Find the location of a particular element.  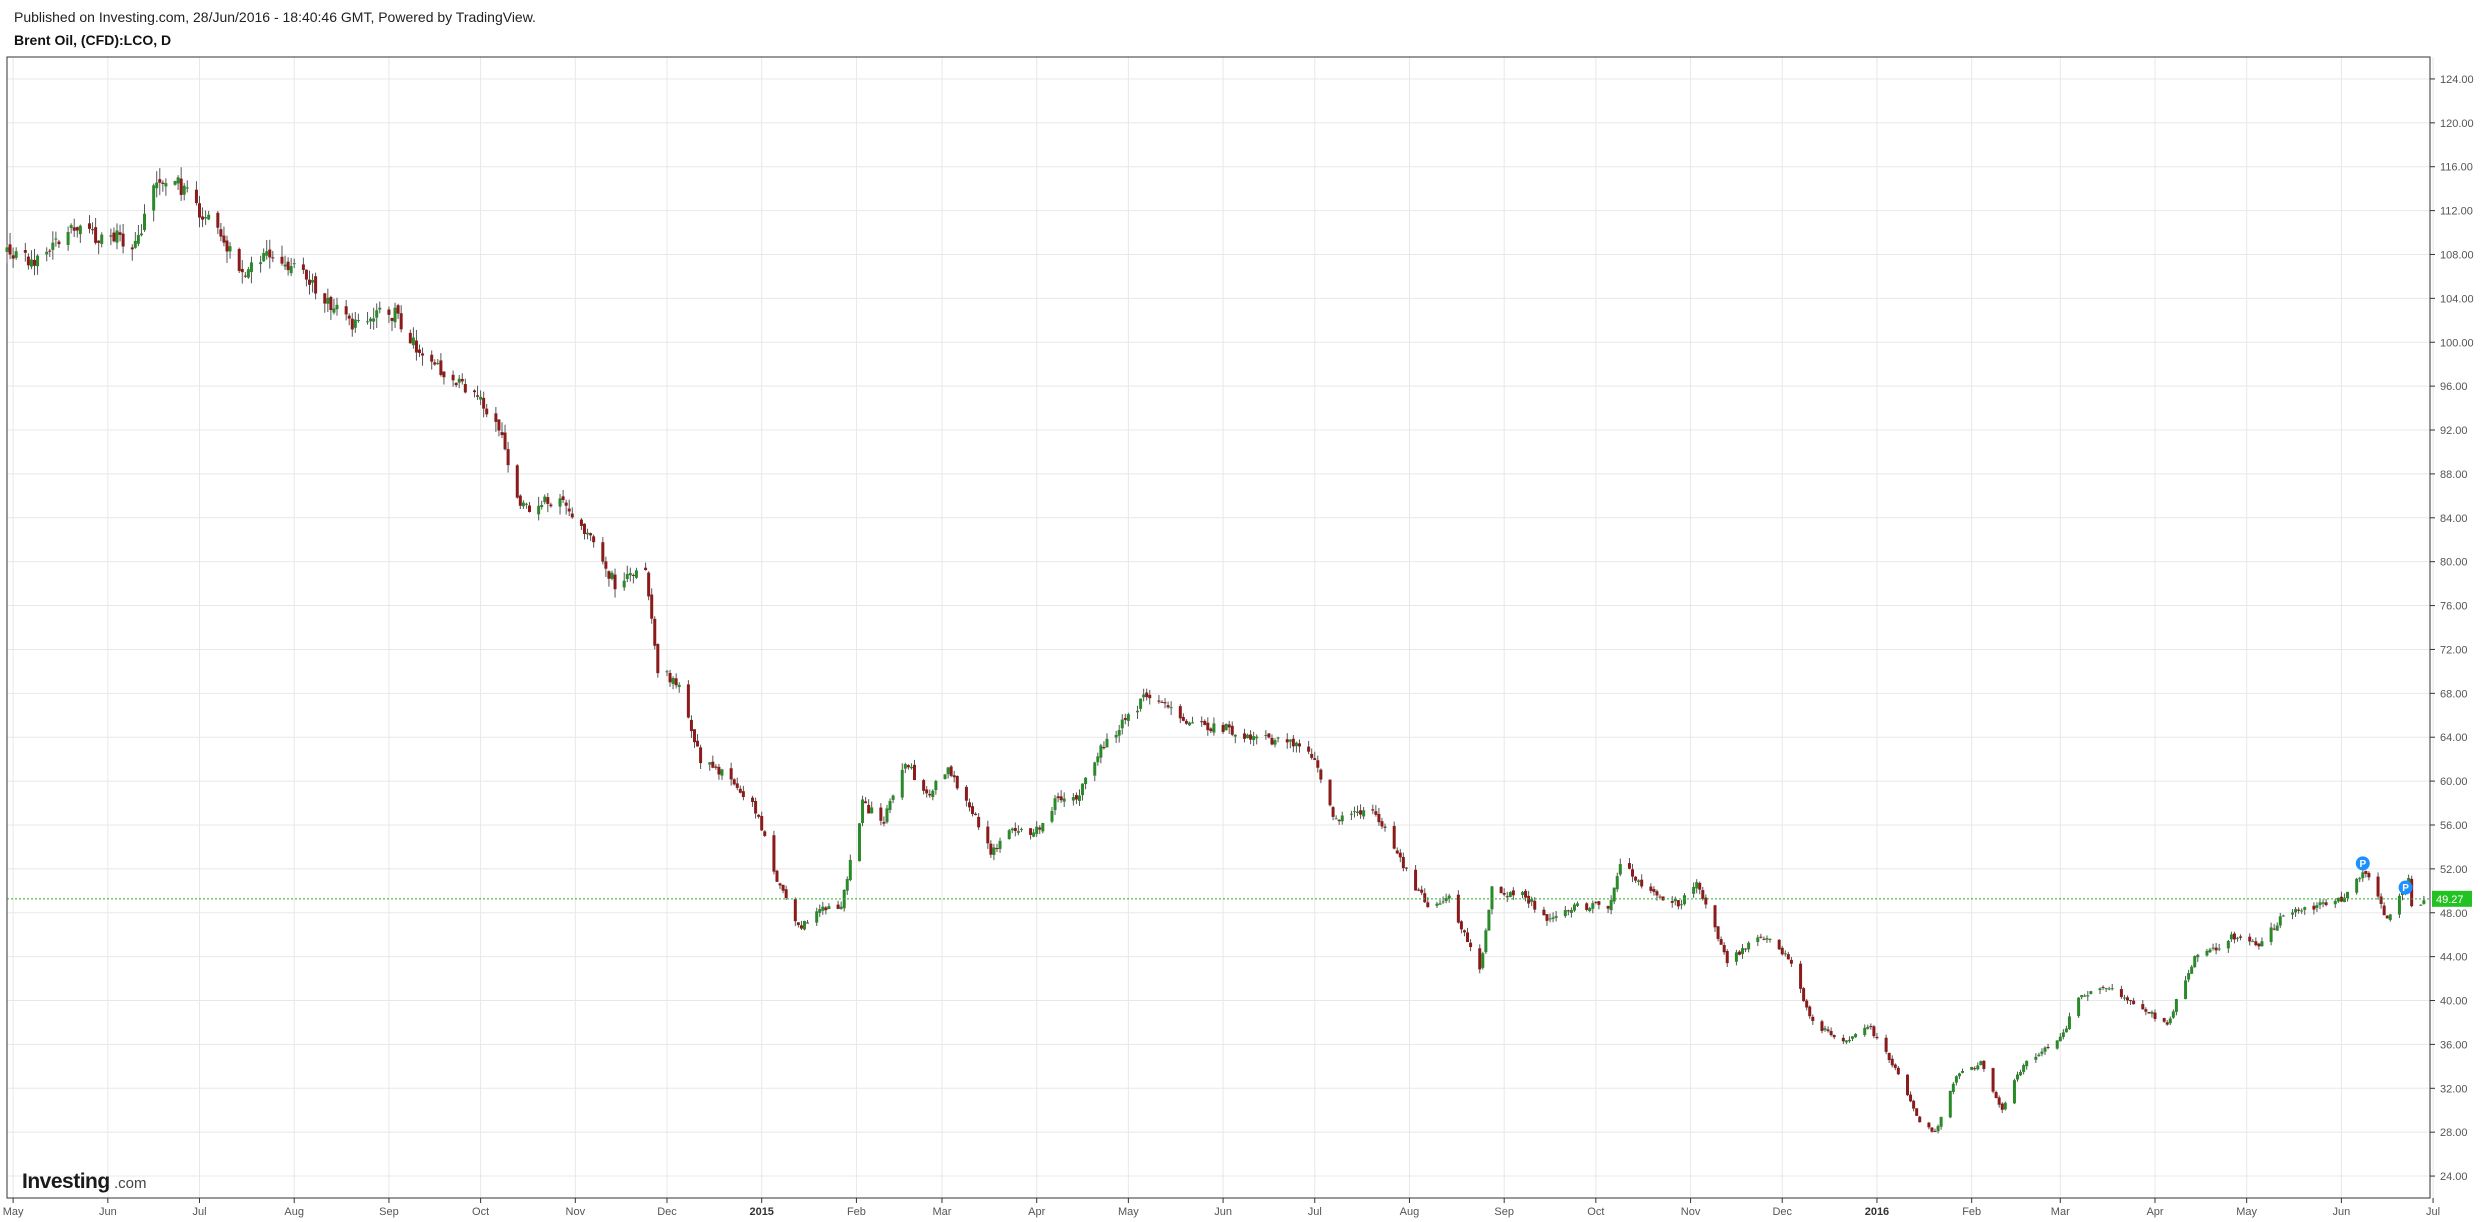

event-markers: PP is located at coordinates (2384, 875).